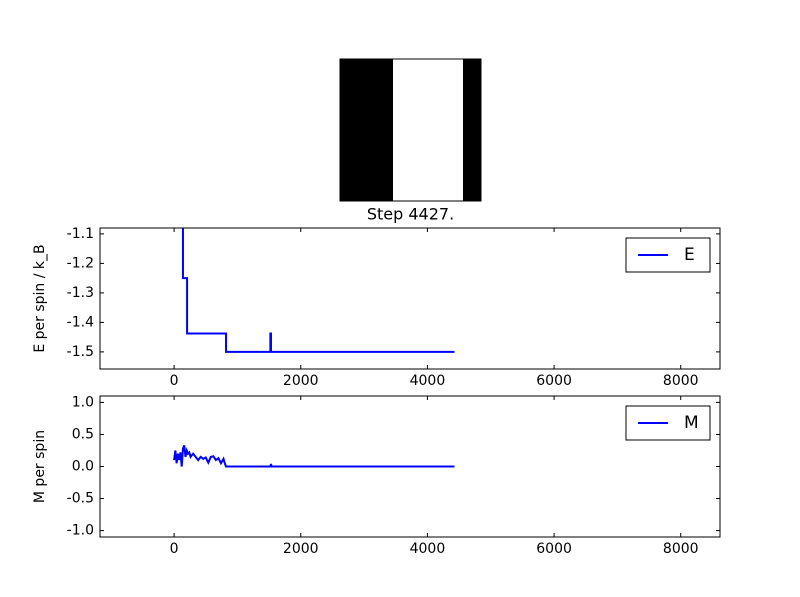  I want to click on y-axis-label: E per spin / k_B, so click(40, 298).